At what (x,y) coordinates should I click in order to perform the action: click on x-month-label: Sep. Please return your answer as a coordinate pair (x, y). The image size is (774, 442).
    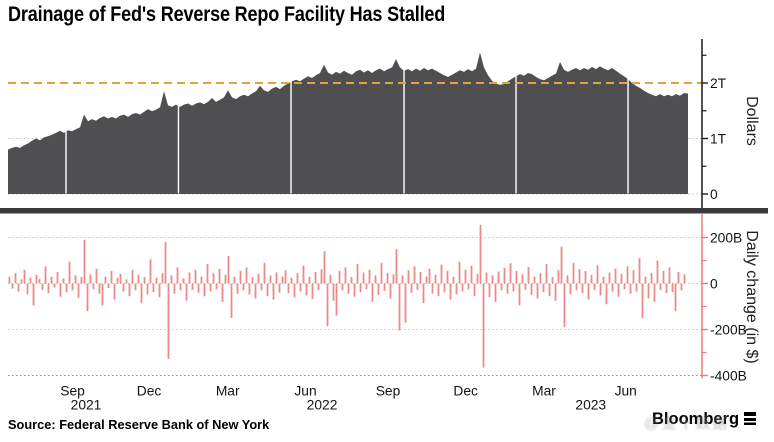
    Looking at the image, I should click on (72, 391).